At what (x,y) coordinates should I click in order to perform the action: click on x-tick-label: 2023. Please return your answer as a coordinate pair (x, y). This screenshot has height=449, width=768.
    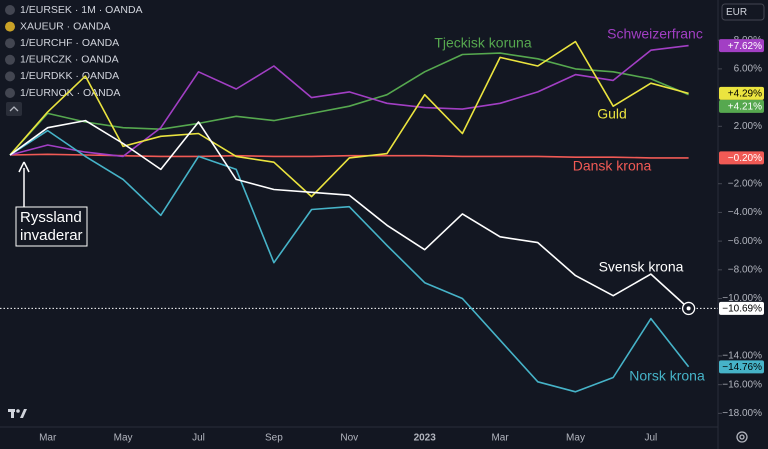
    Looking at the image, I should click on (425, 438).